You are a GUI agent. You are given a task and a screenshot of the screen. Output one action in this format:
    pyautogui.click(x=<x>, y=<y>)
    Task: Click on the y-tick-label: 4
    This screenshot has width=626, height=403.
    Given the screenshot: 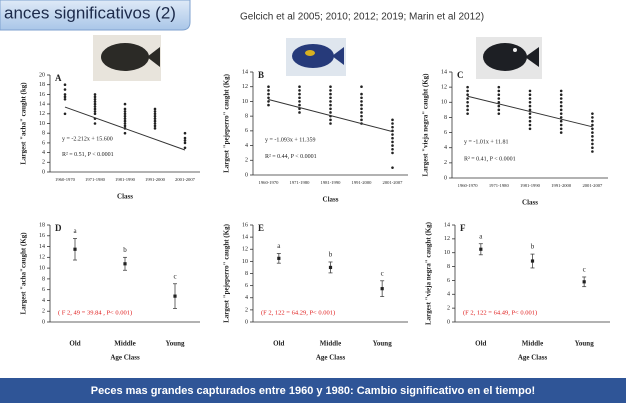 What is the action you would take?
    pyautogui.click(x=448, y=295)
    